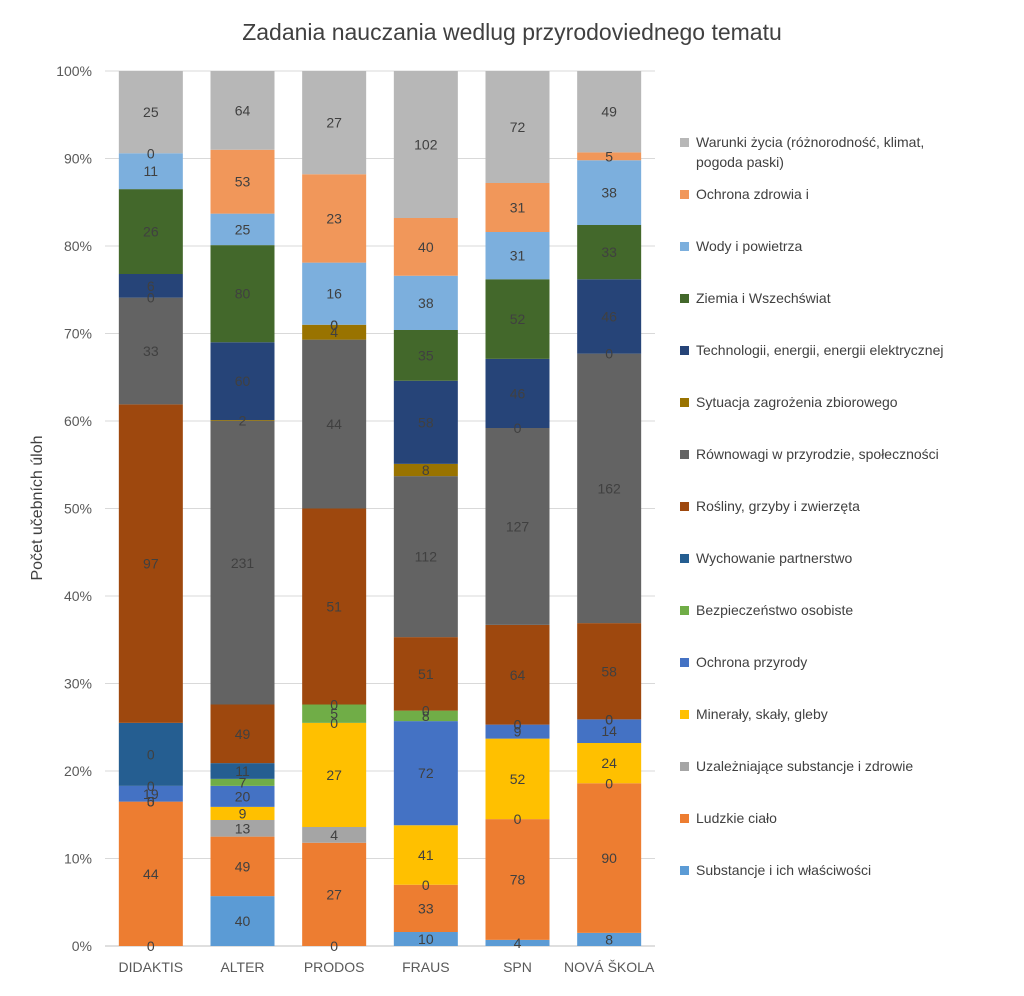 The height and width of the screenshot is (996, 1024). I want to click on data-label: 9, so click(243, 813).